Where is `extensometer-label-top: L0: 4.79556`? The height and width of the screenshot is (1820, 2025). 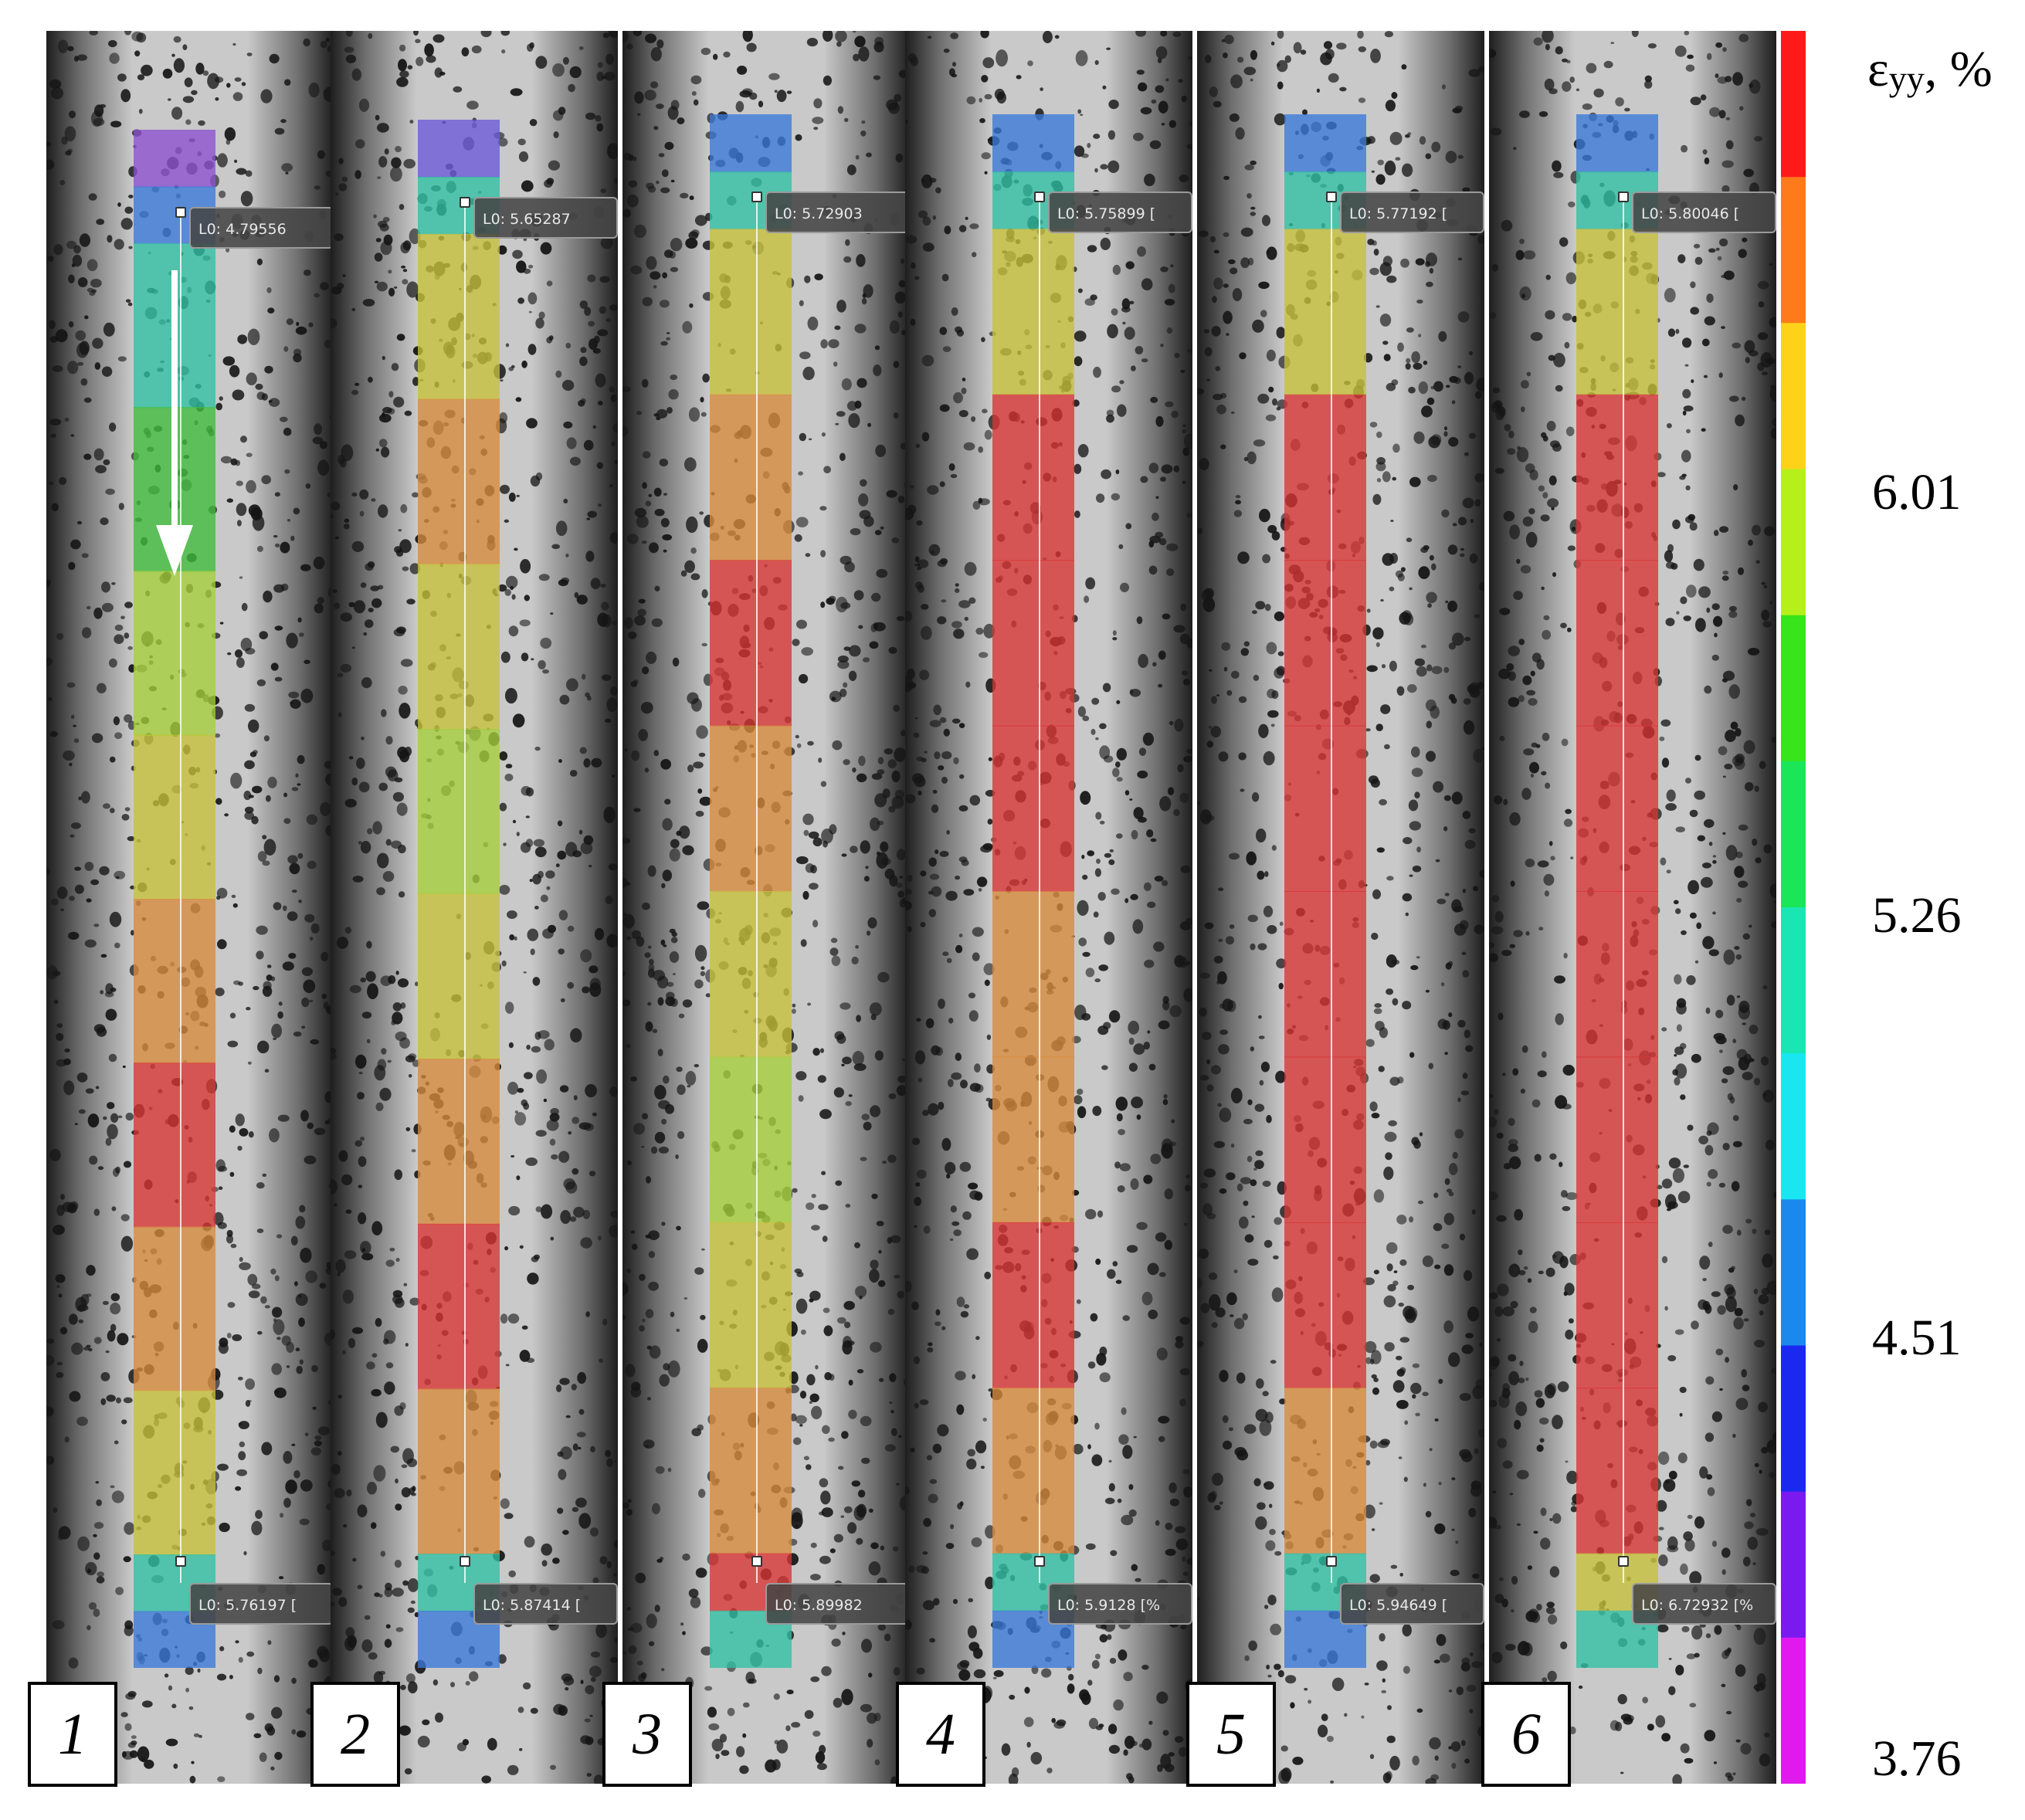
extensometer-label-top: L0: 4.79556 is located at coordinates (262, 228).